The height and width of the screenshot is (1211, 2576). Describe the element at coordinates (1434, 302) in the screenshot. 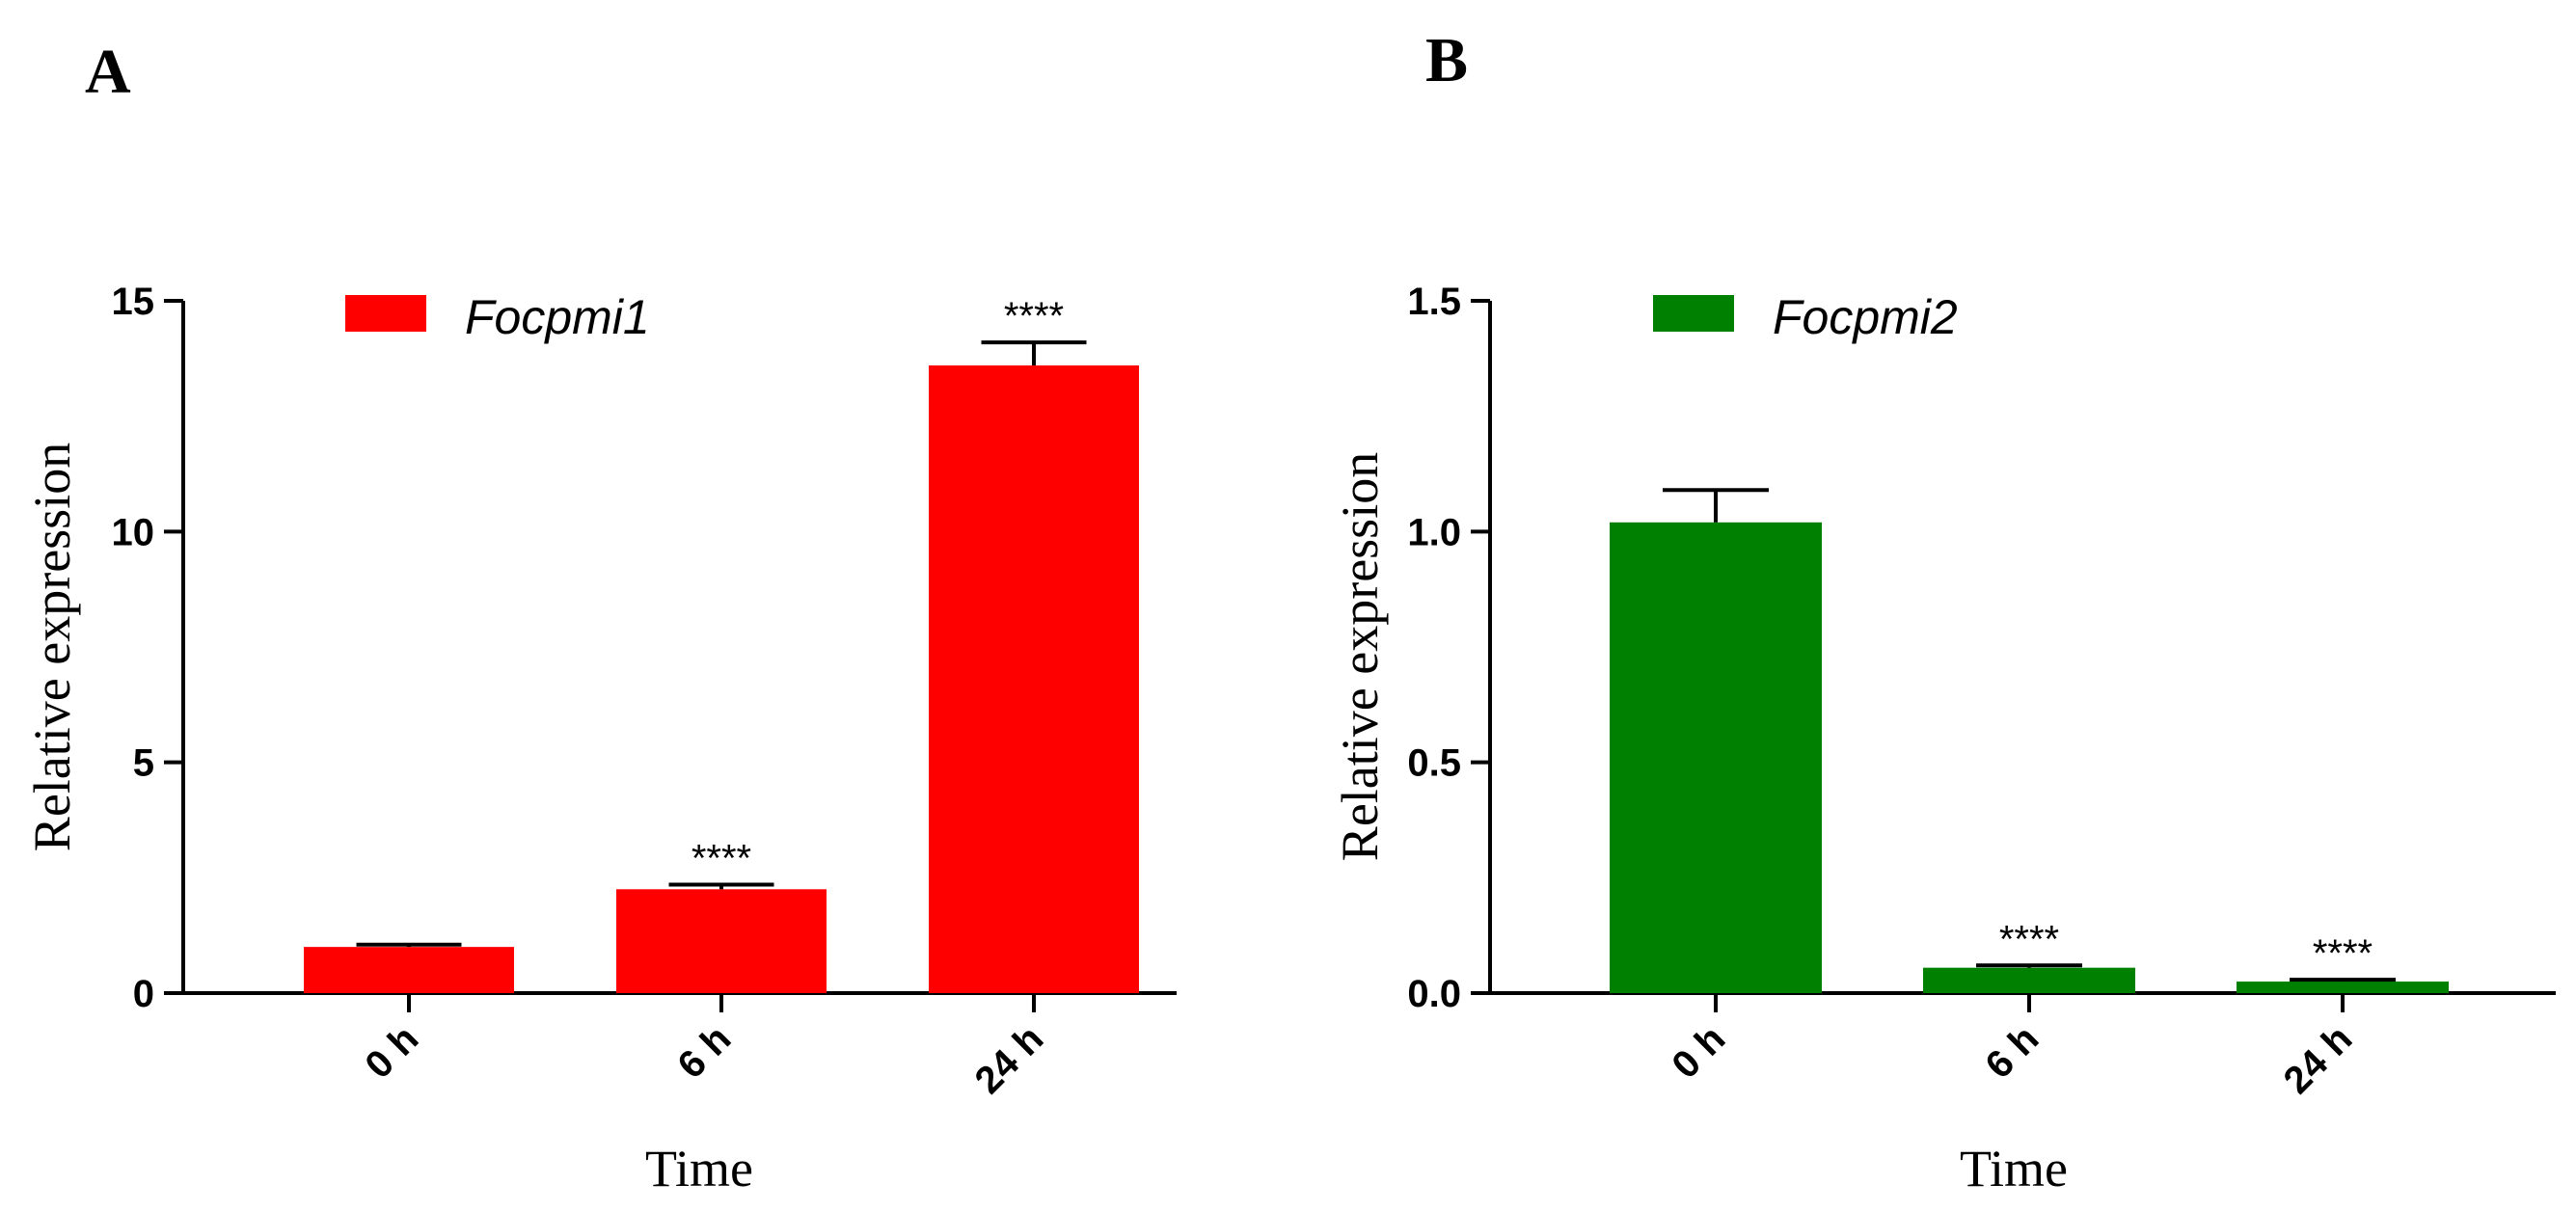

I see `y-tick-label-b: 1.5` at that location.